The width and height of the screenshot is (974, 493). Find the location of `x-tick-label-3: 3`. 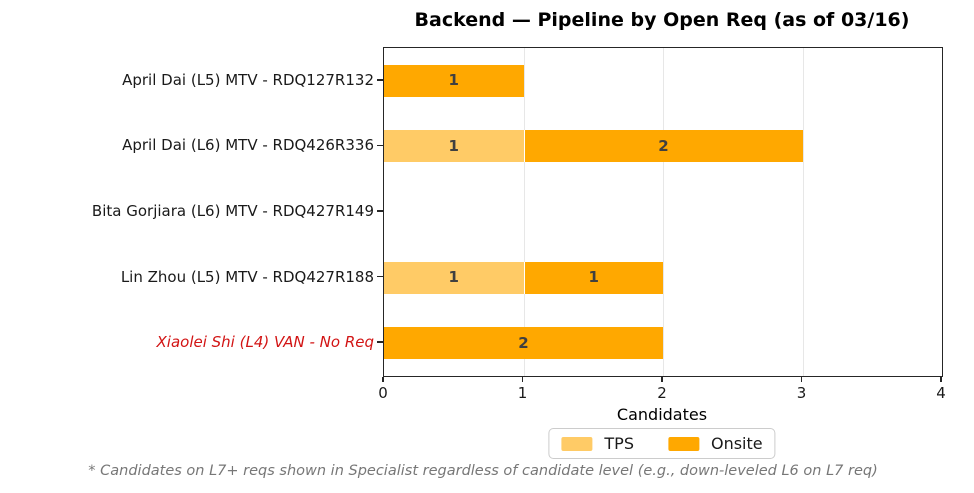

x-tick-label-3: 3 is located at coordinates (801, 393).